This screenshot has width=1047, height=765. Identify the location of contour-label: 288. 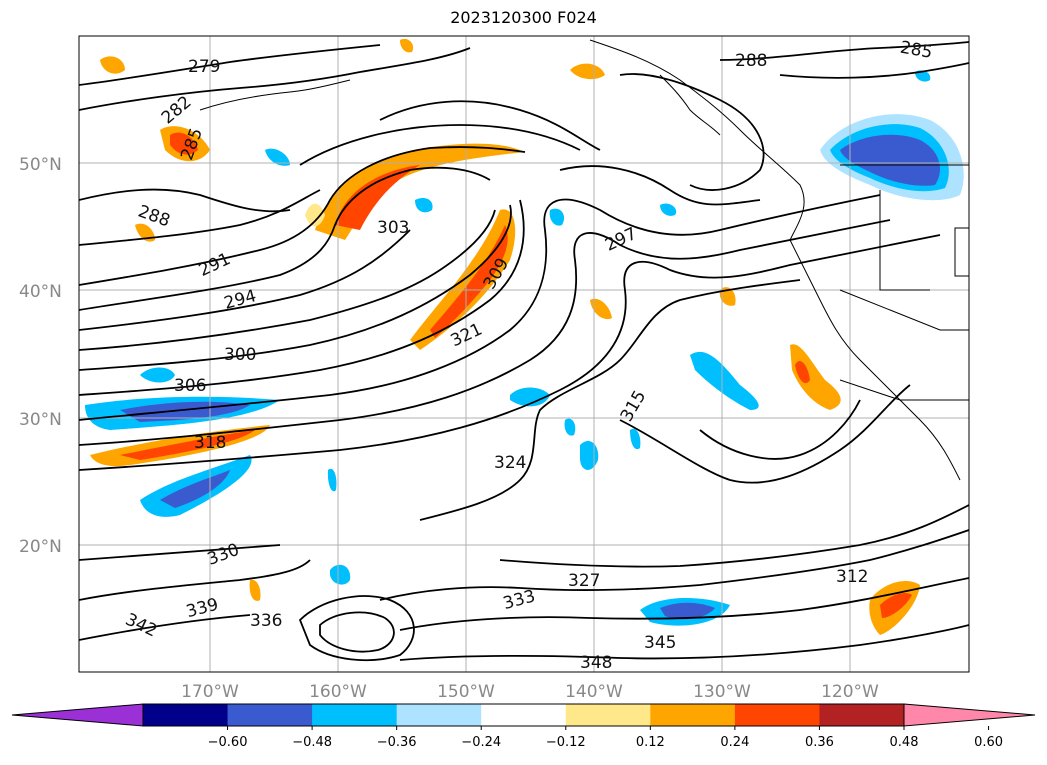
(751, 61).